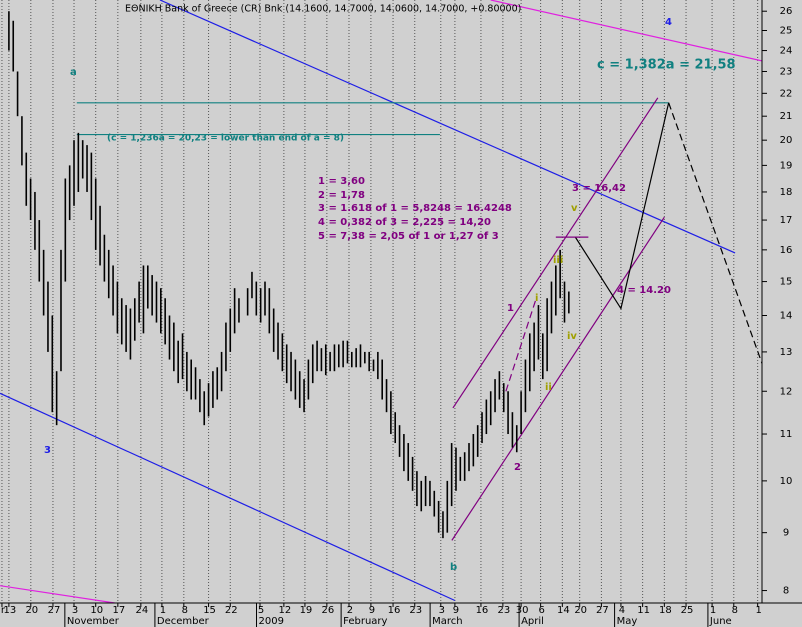  I want to click on y-tick-label: 25, so click(786, 30).